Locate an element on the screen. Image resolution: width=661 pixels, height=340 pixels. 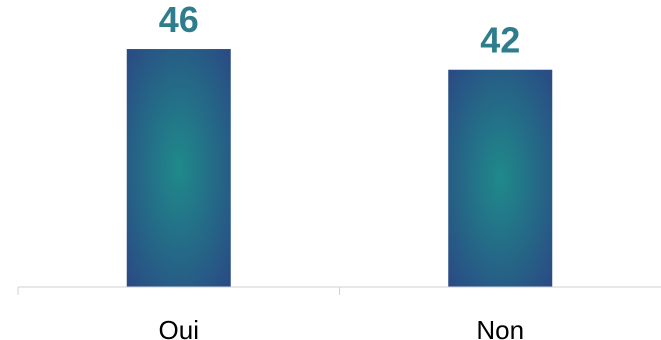
category-label-oui: Oui is located at coordinates (179, 327).